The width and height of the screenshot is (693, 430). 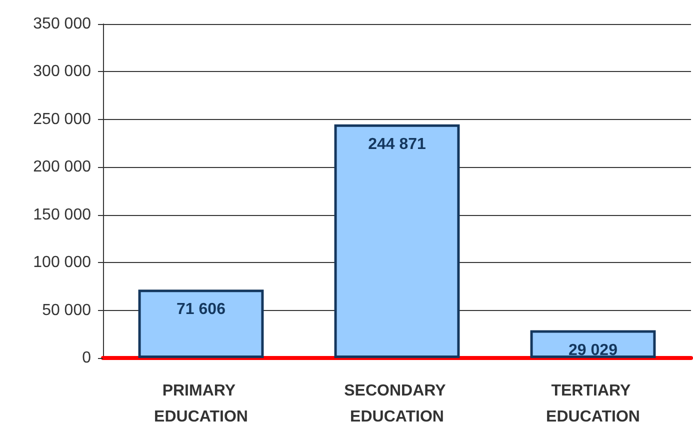 I want to click on data-label: 244 871, so click(x=397, y=144).